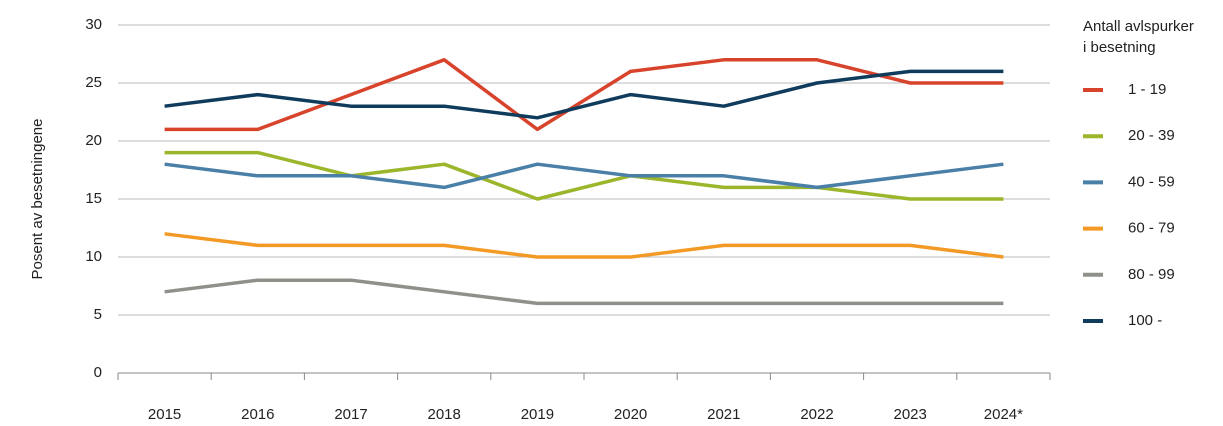  I want to click on y-tick-label: 5, so click(98, 314).